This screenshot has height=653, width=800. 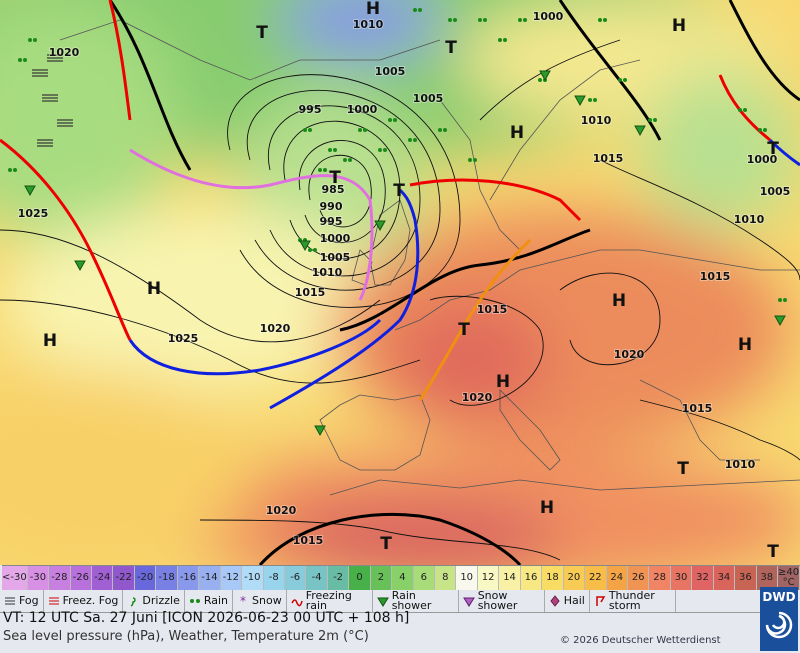 I want to click on symbol-legend-item: * Snow, so click(x=260, y=601).